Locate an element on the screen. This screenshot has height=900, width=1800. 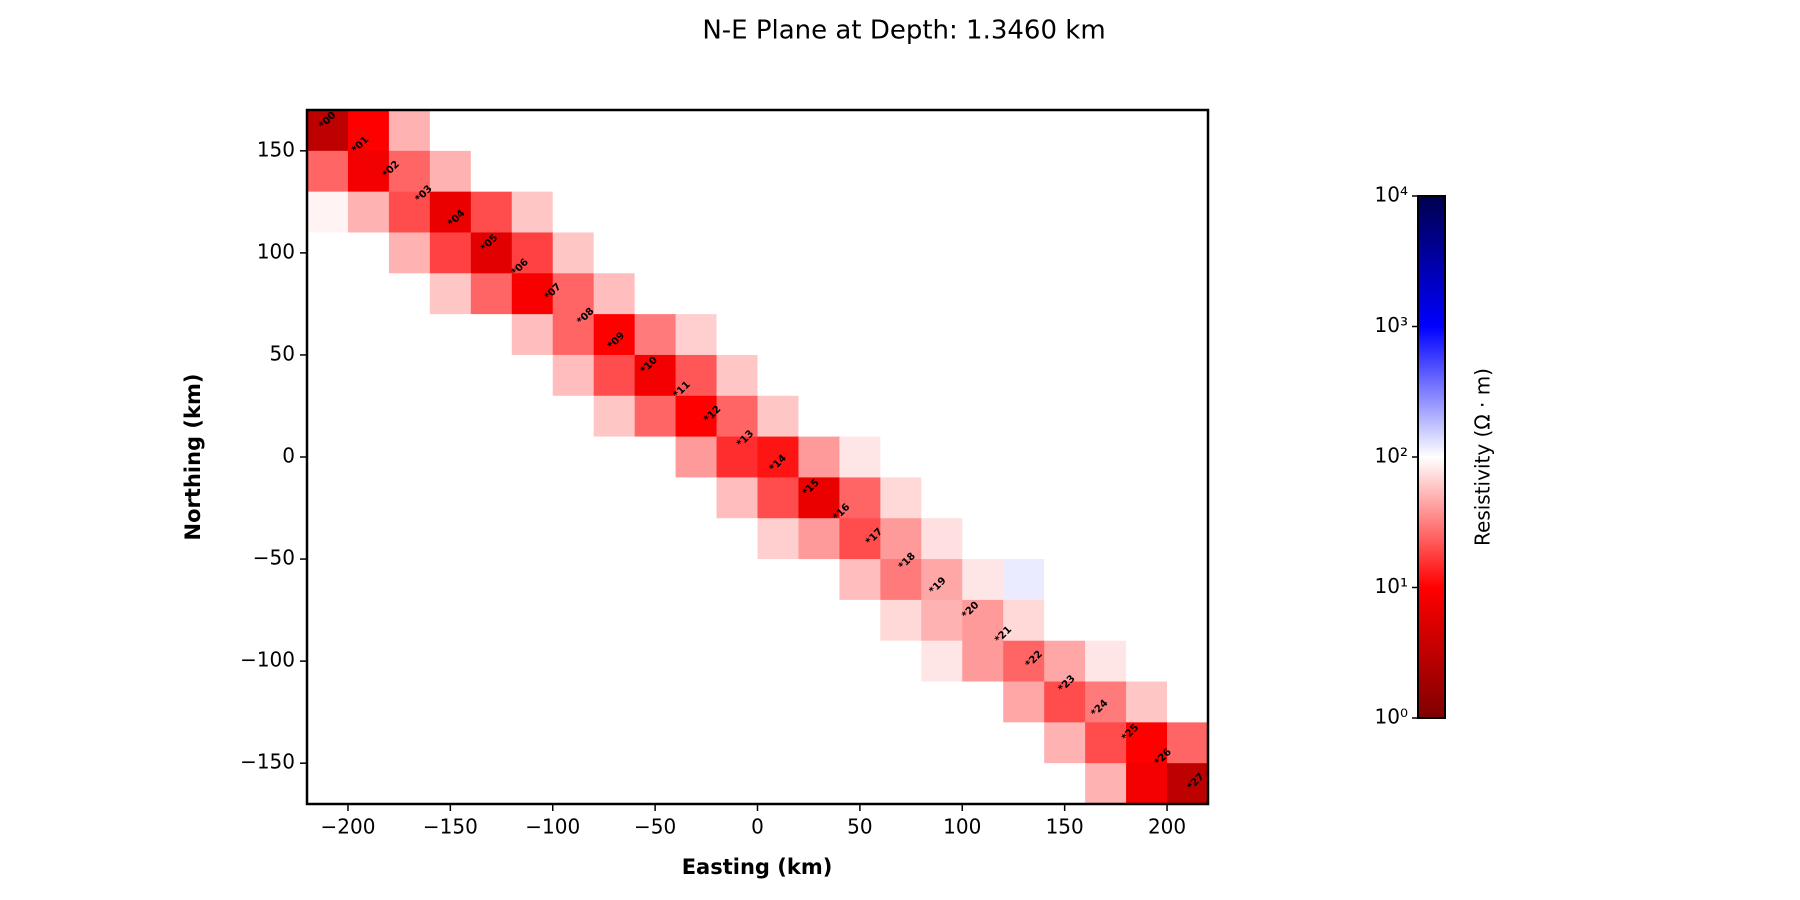
colorbar-tick-label: 10⁰ is located at coordinates (1391, 717).